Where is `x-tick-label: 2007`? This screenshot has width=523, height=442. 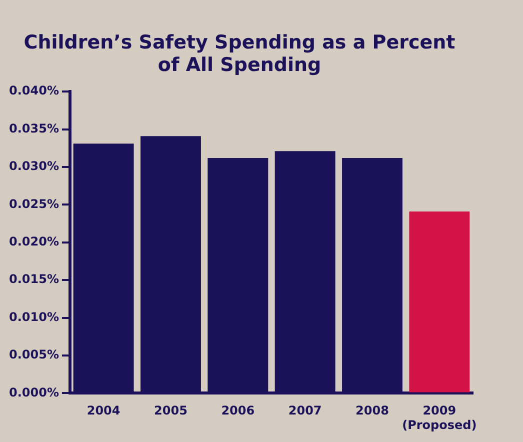
x-tick-label: 2007 is located at coordinates (305, 411).